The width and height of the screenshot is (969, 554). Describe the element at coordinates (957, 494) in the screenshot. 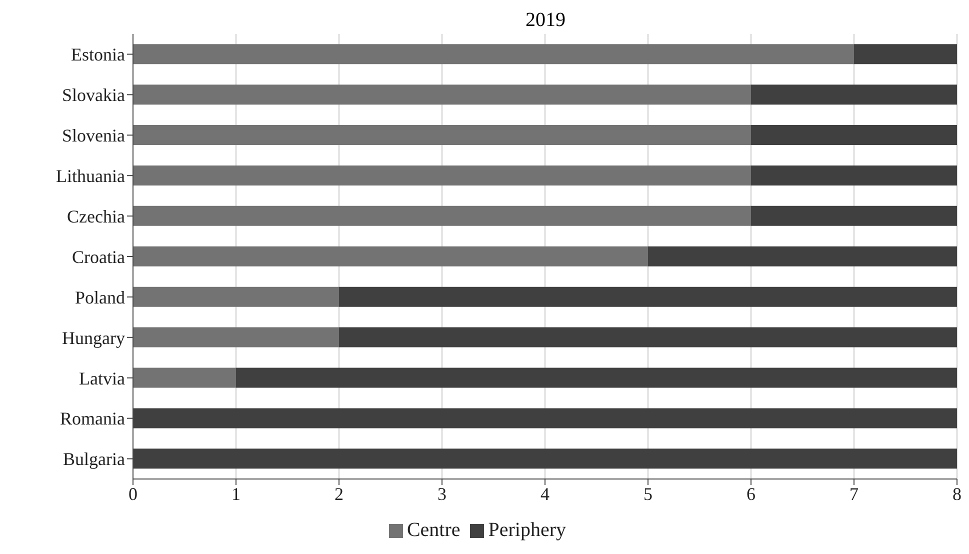

I see `x-tick-label: 8` at that location.